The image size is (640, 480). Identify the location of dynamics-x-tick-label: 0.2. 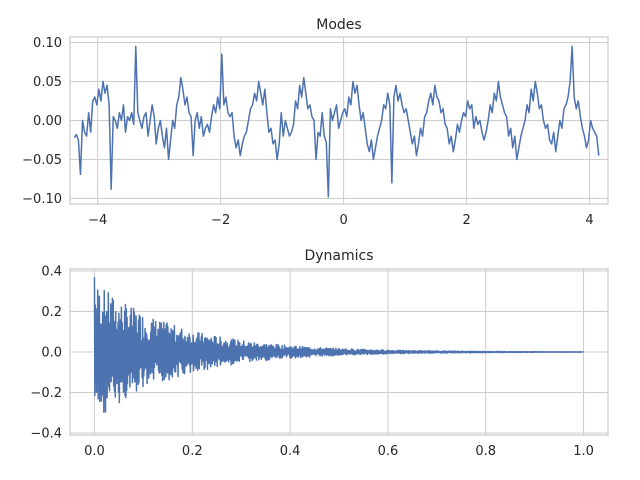
(192, 451).